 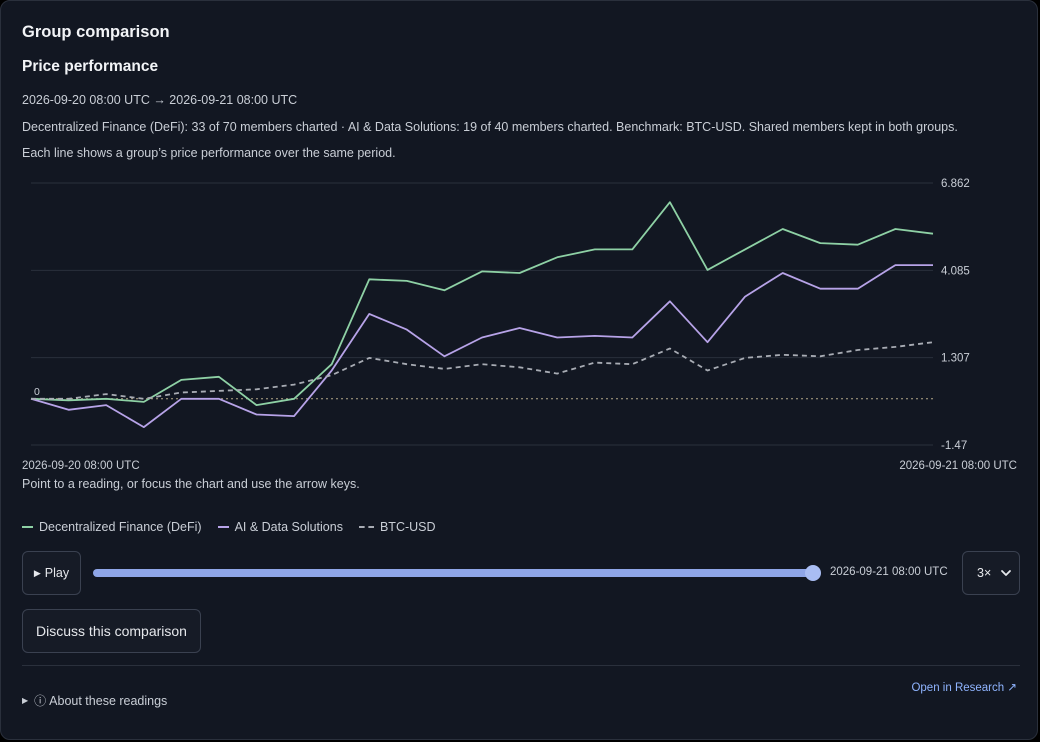 I want to click on legend-label-defi: Decentralized Finance (DeFi), so click(x=120, y=527).